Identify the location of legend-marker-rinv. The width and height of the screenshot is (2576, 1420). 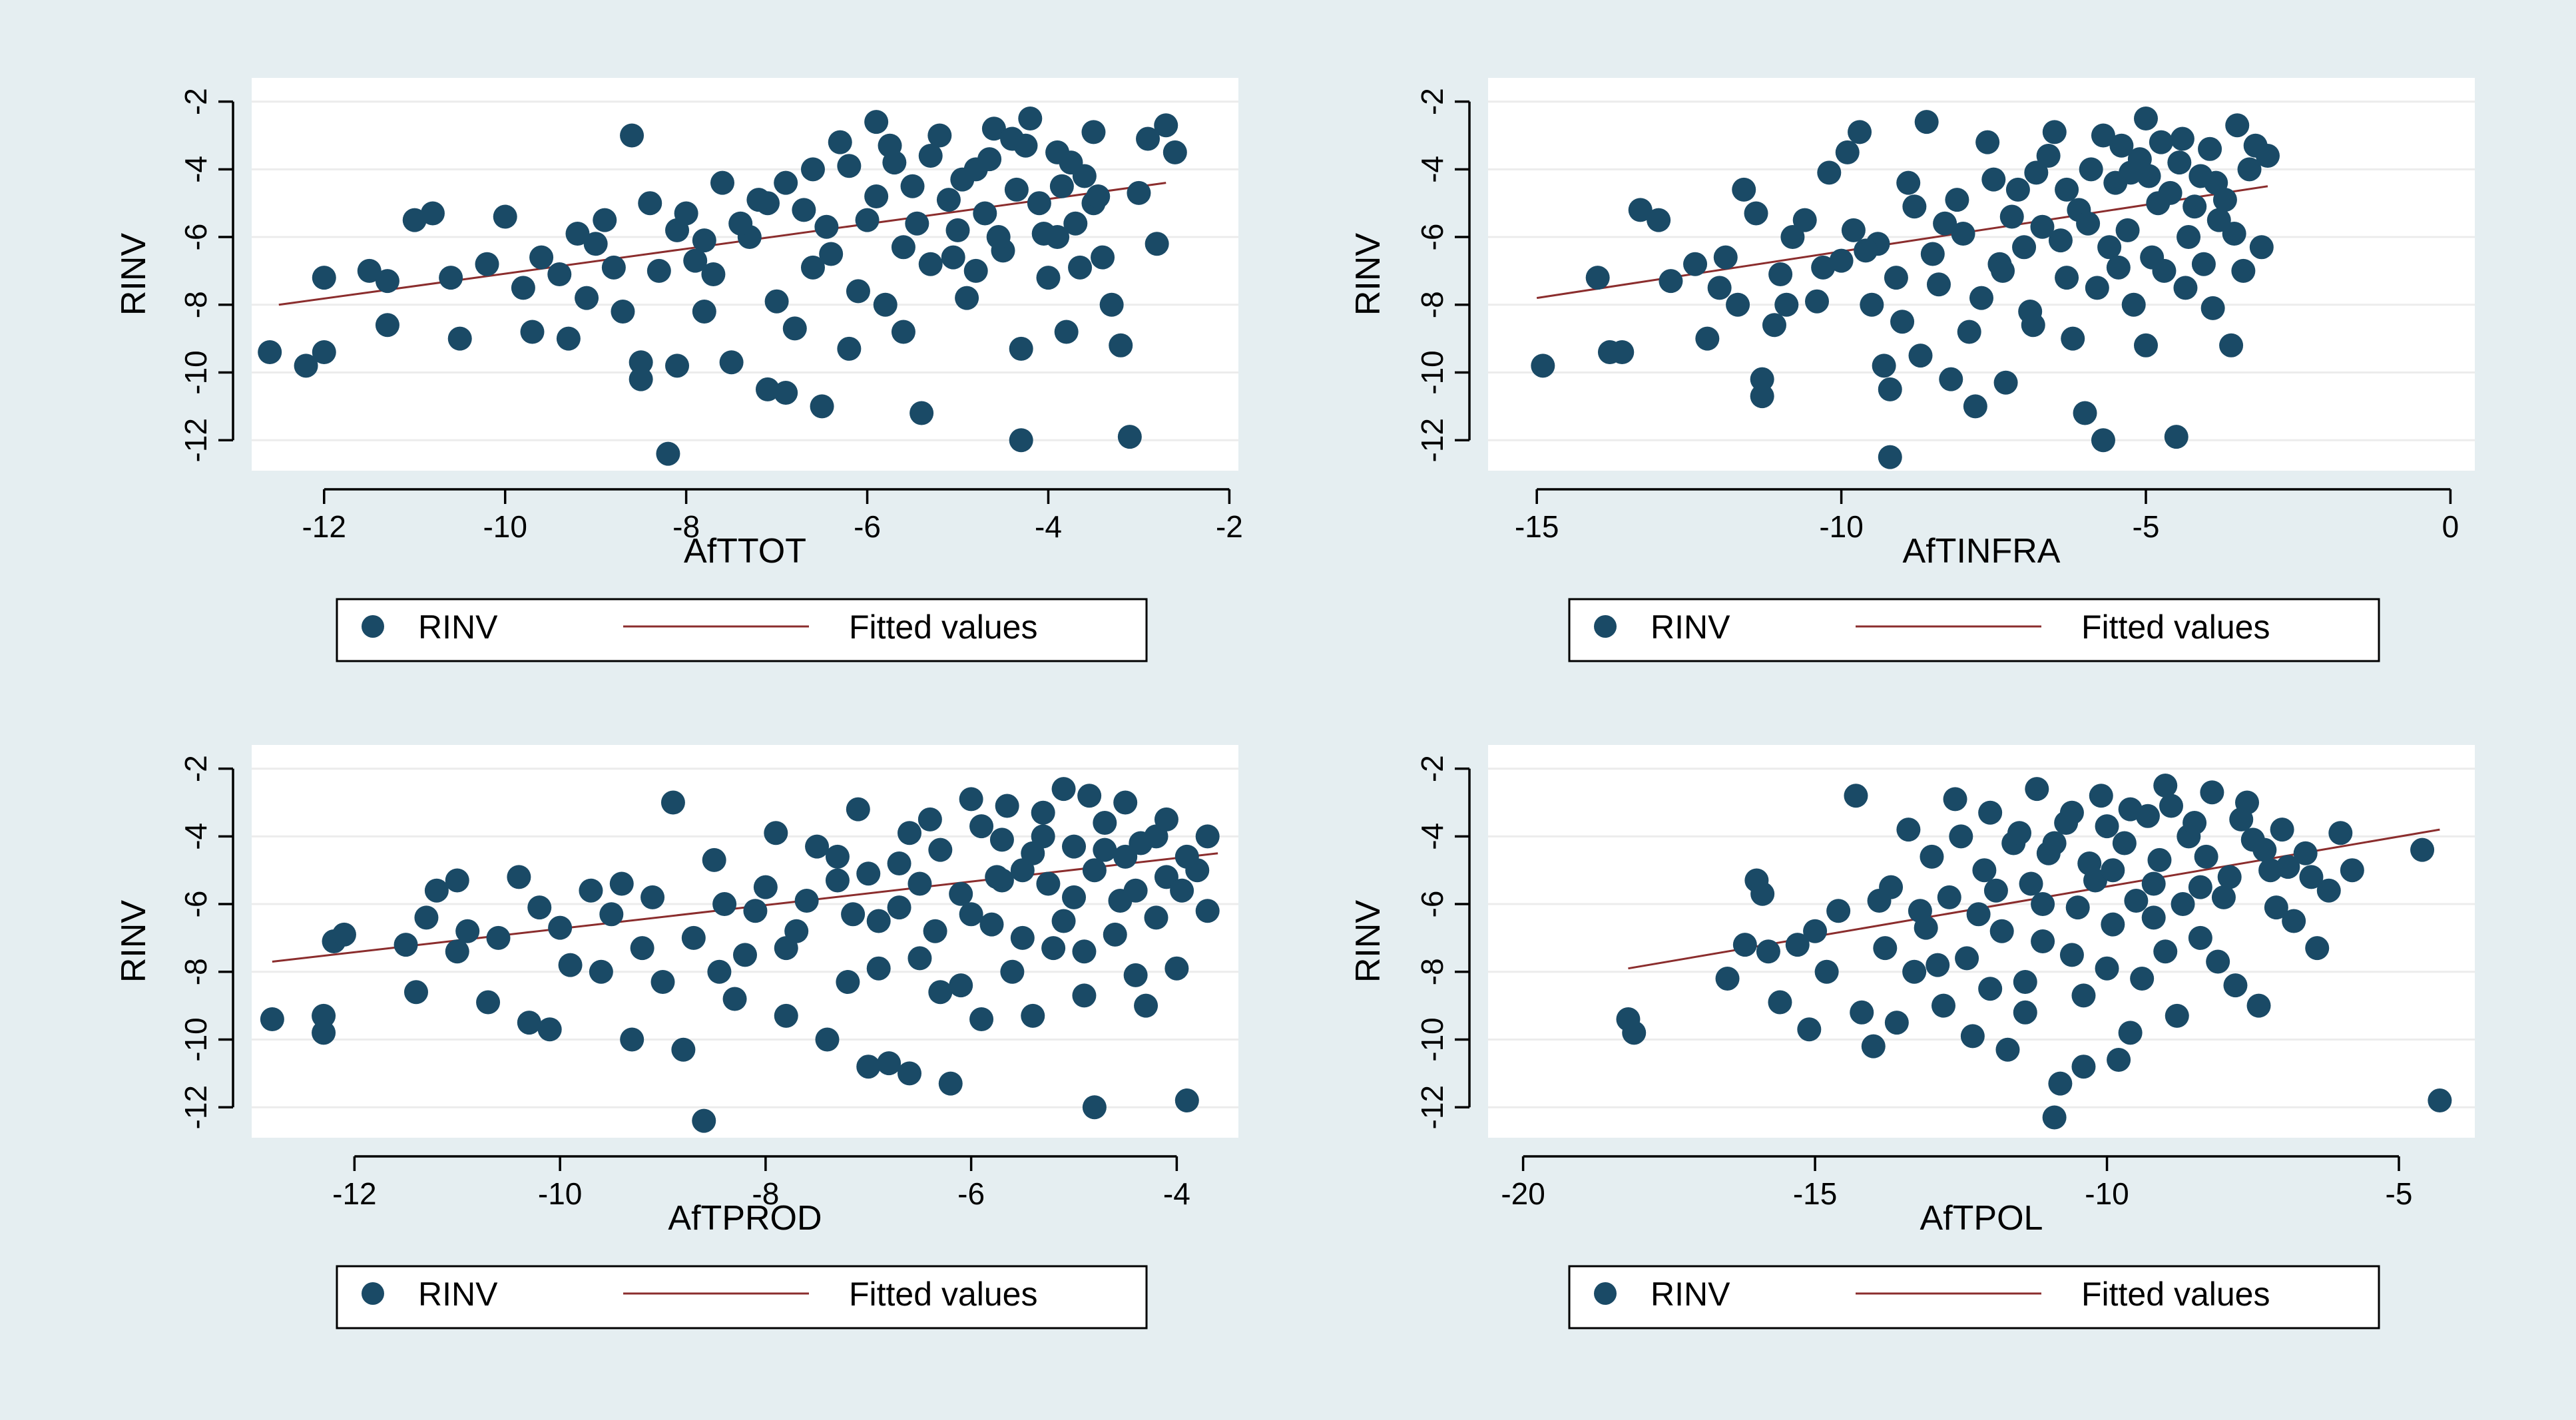
(373, 1294).